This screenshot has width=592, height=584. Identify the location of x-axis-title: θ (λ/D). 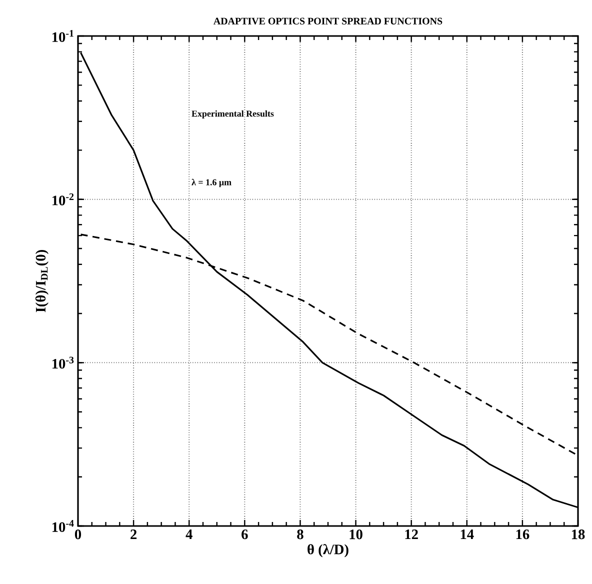
(328, 551).